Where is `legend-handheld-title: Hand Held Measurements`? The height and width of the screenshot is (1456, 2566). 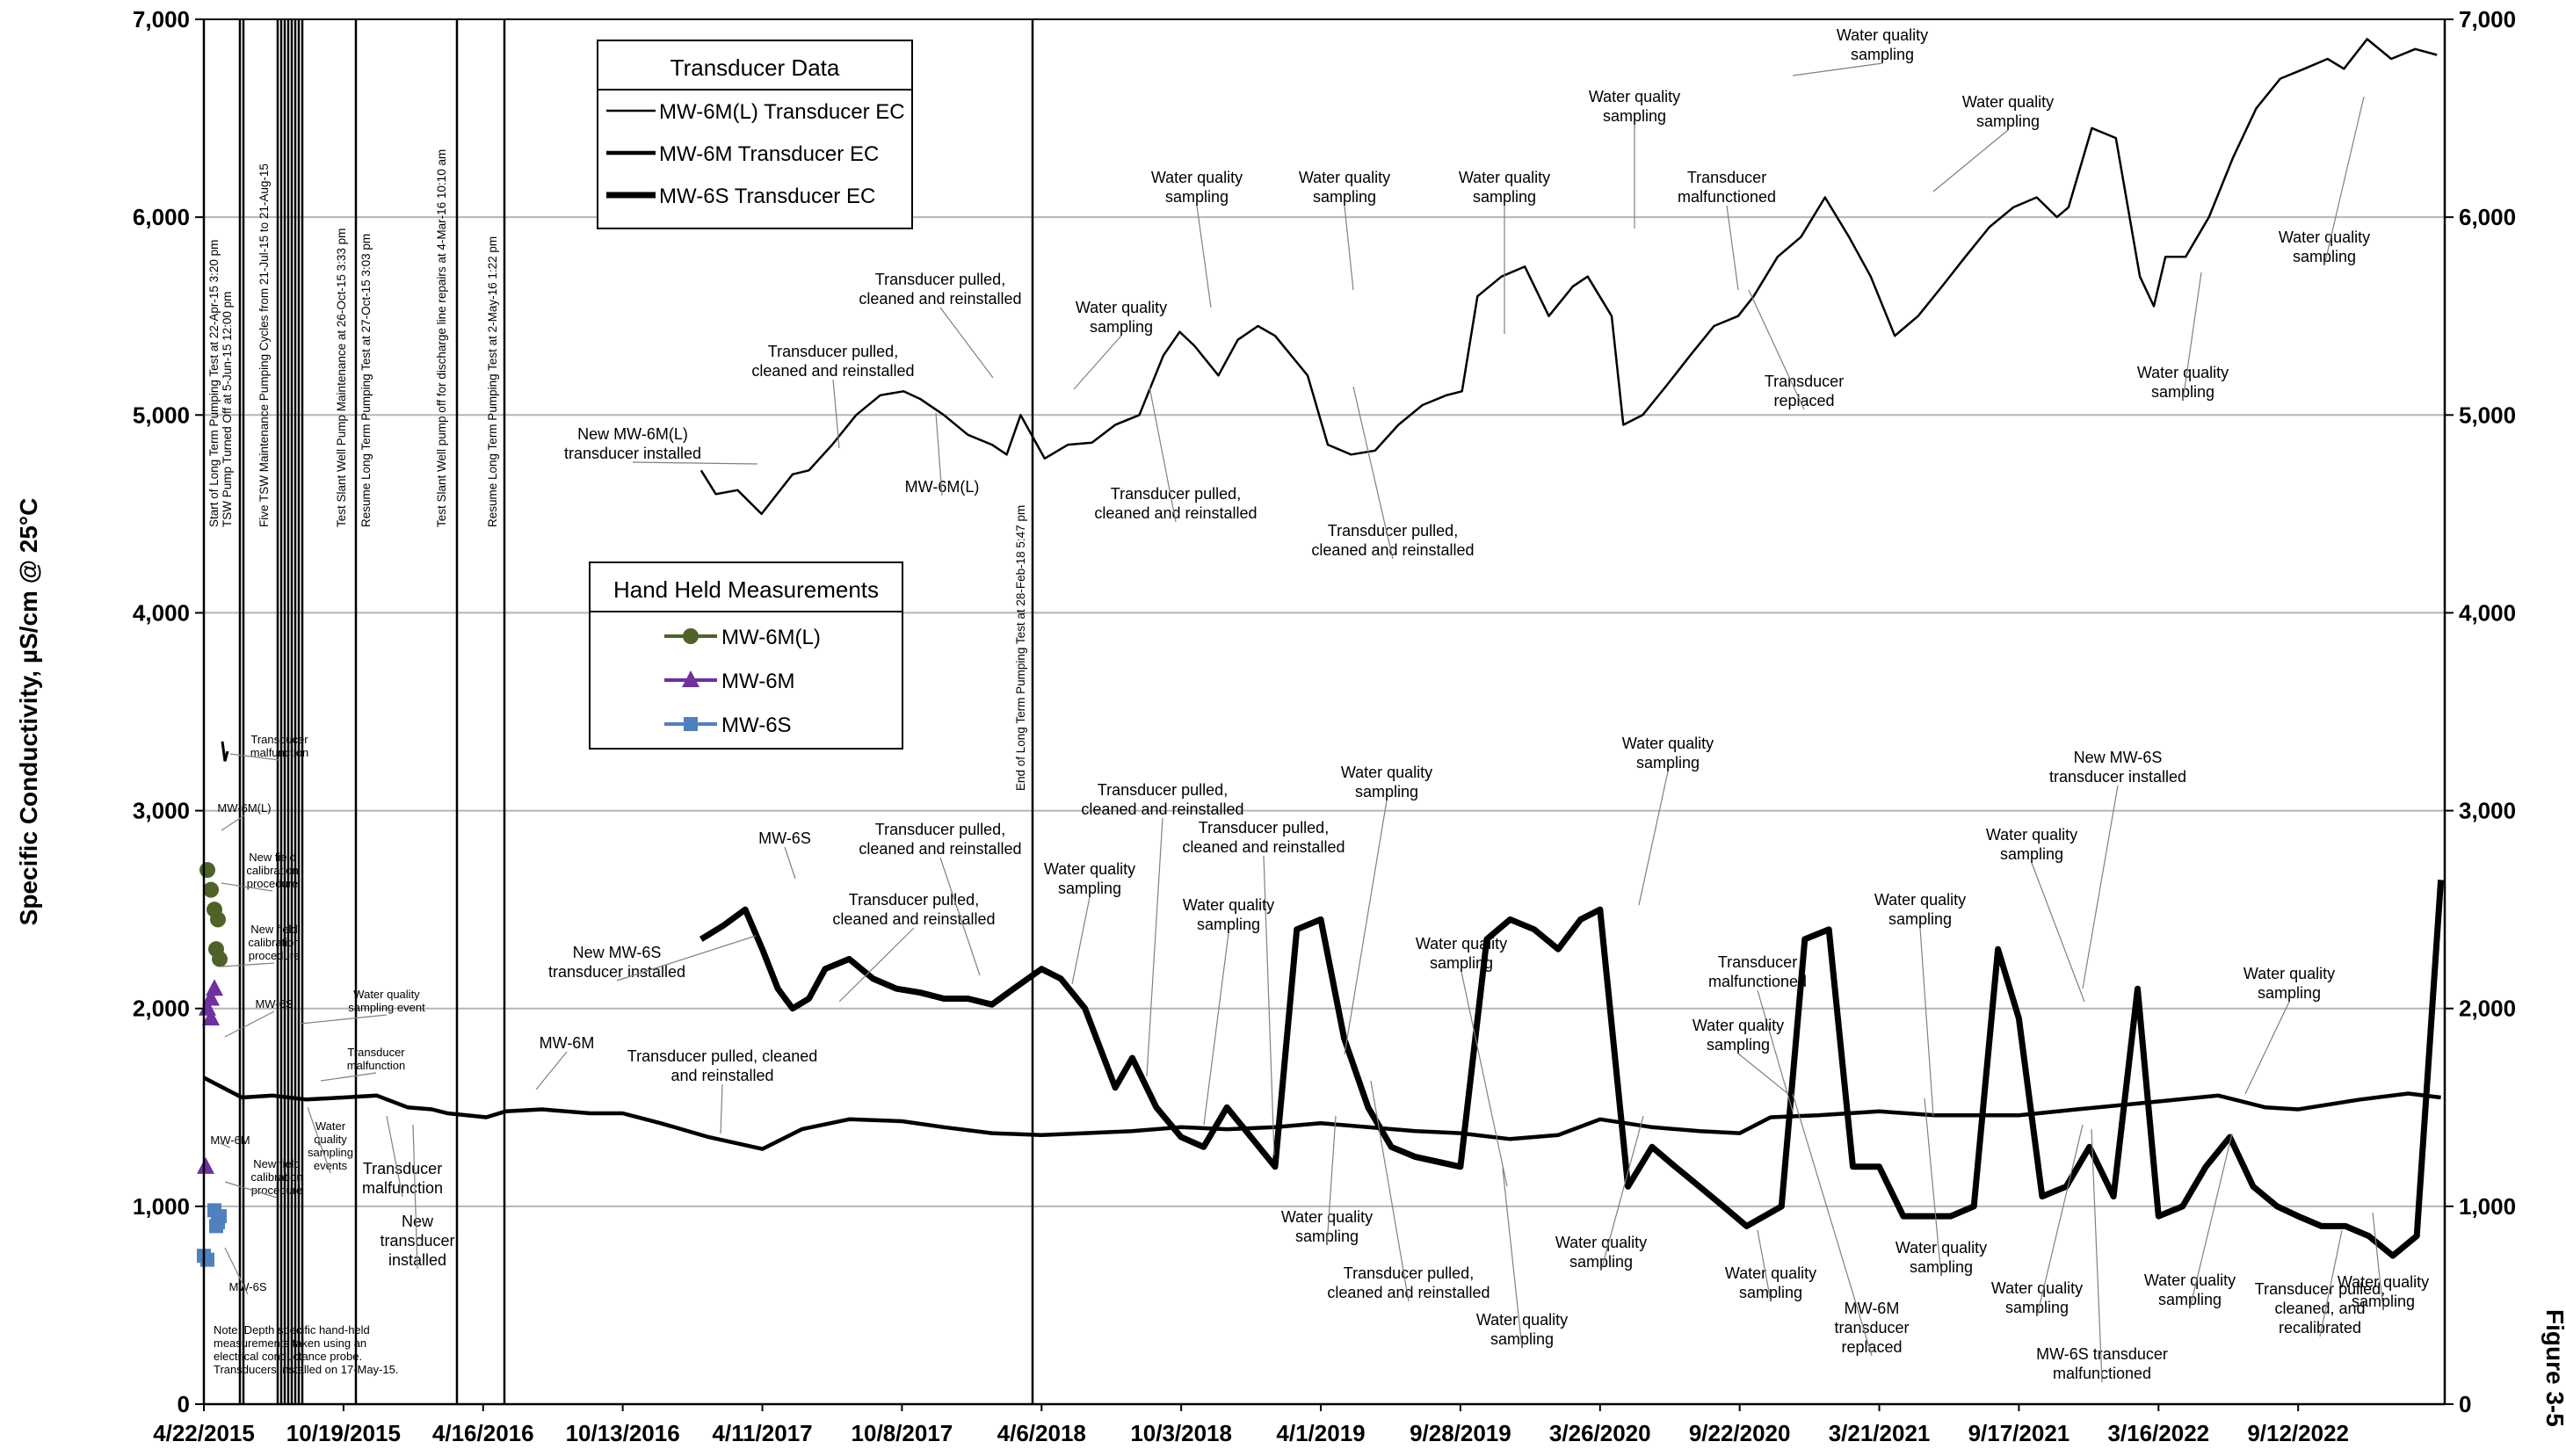 legend-handheld-title: Hand Held Measurements is located at coordinates (746, 589).